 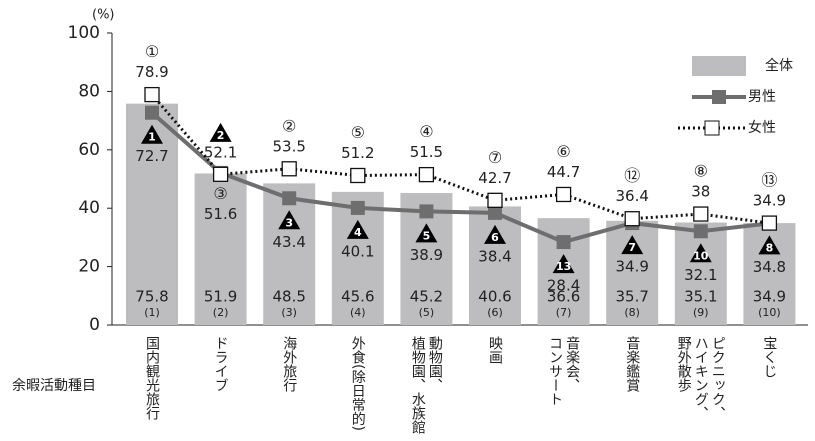 I want to click on bar-value-label: 45.2, so click(x=426, y=297).